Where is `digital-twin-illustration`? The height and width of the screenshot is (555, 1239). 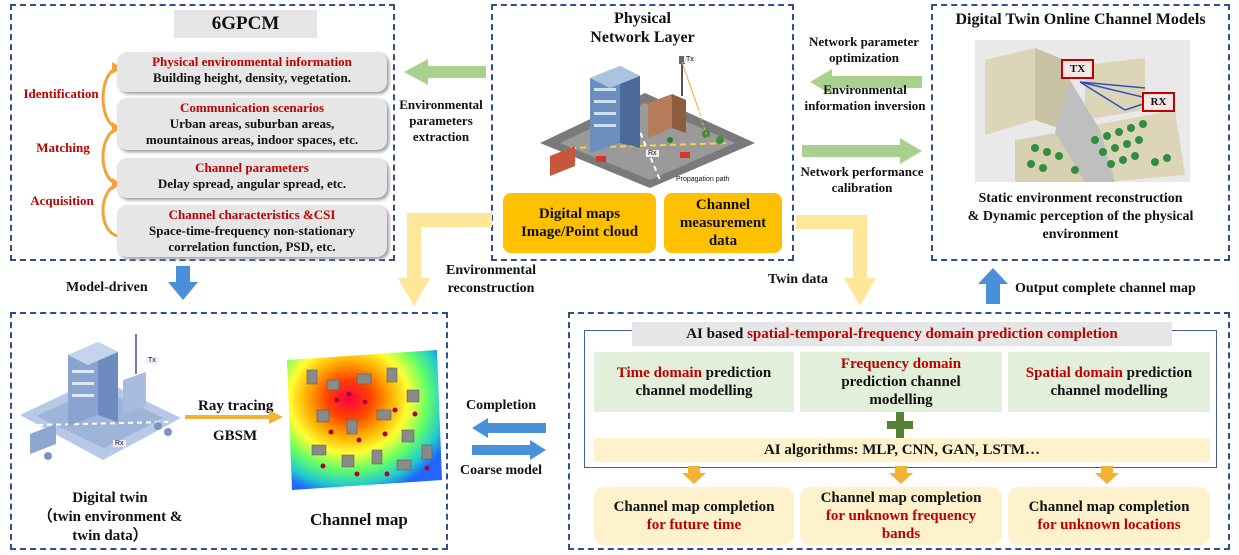
digital-twin-illustration is located at coordinates (100, 397).